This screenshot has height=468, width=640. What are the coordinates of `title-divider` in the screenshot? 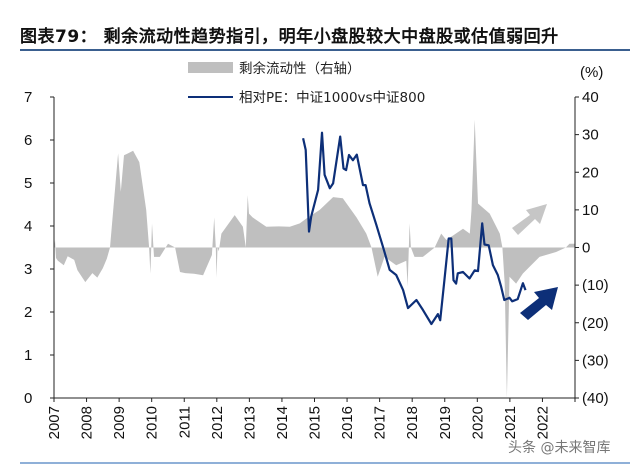 It's located at (325, 50).